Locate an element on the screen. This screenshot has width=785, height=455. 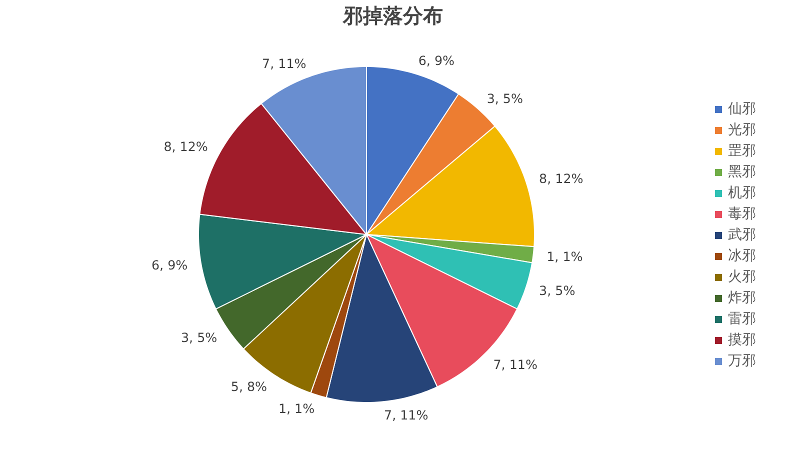
legend-label: 武邪 is located at coordinates (742, 235).